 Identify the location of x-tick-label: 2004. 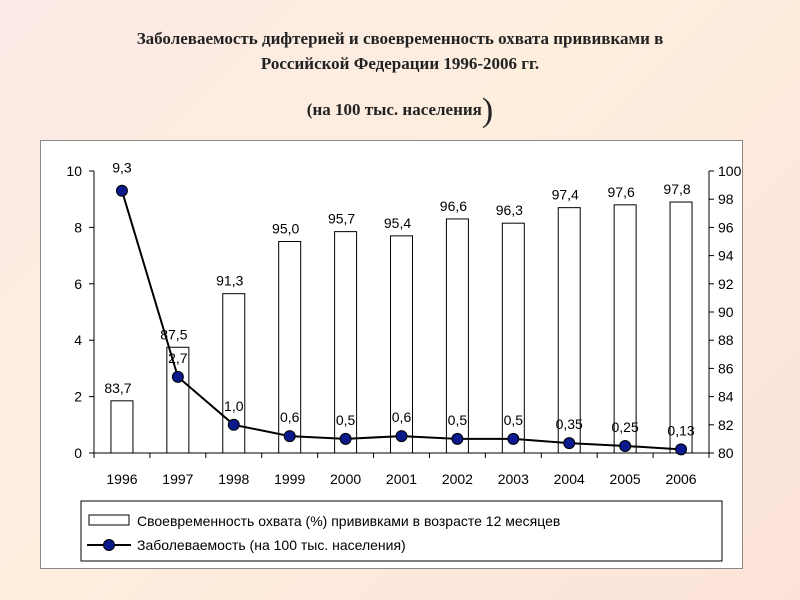
(569, 479).